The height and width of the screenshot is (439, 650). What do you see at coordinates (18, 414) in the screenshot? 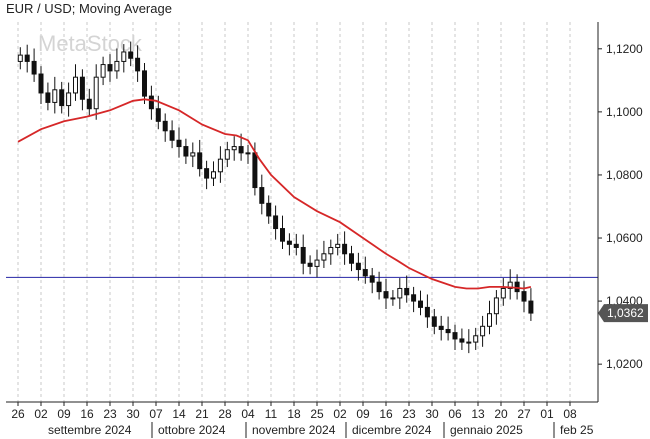
I see `x-tick-label: 26` at bounding box center [18, 414].